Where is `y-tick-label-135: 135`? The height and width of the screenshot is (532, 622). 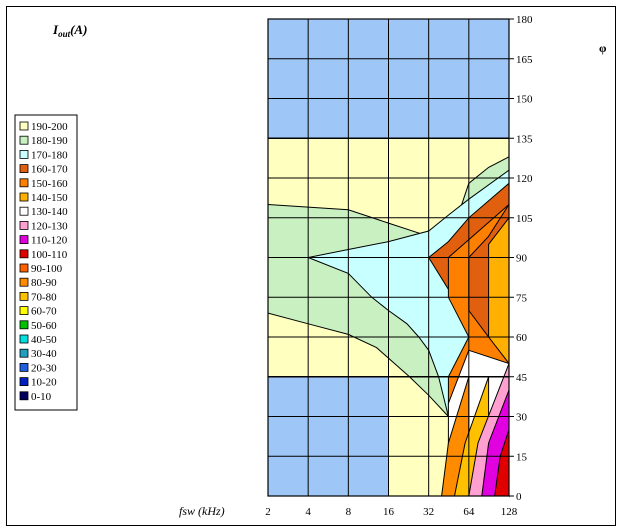
y-tick-label-135: 135 is located at coordinates (524, 139).